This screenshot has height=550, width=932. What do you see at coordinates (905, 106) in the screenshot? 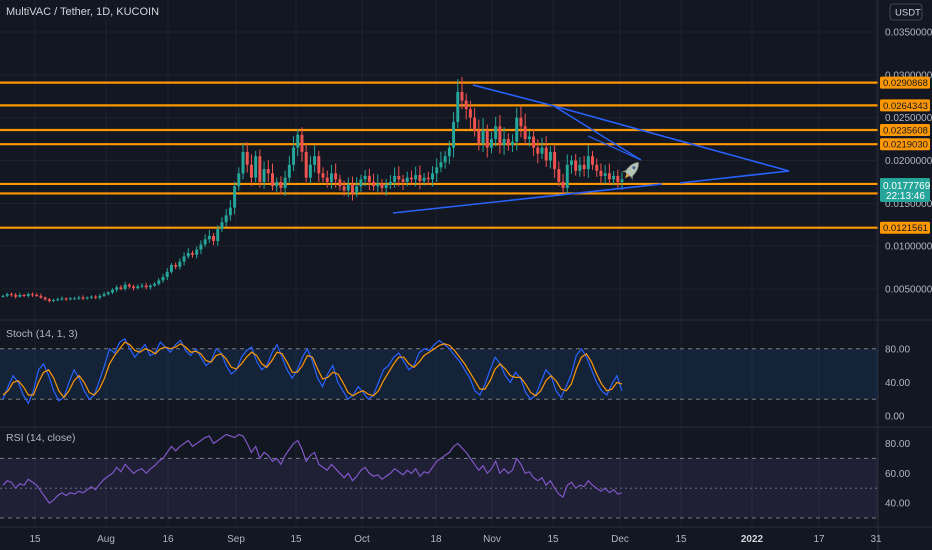
I see `level-tag-label: 0.0264343` at bounding box center [905, 106].